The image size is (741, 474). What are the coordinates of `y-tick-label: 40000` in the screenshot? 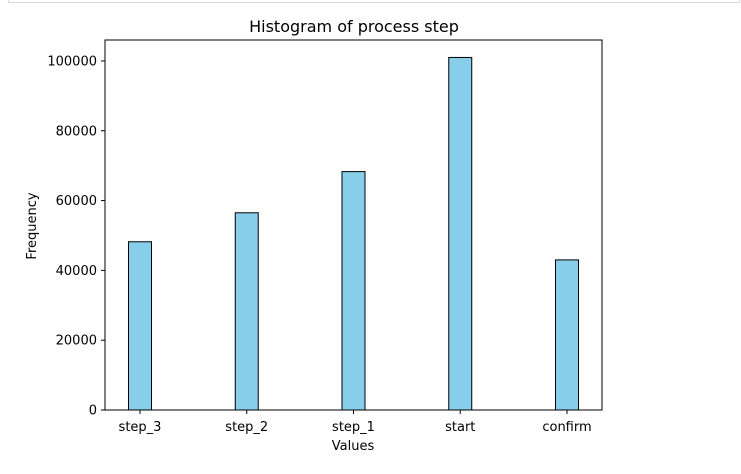 It's located at (76, 271).